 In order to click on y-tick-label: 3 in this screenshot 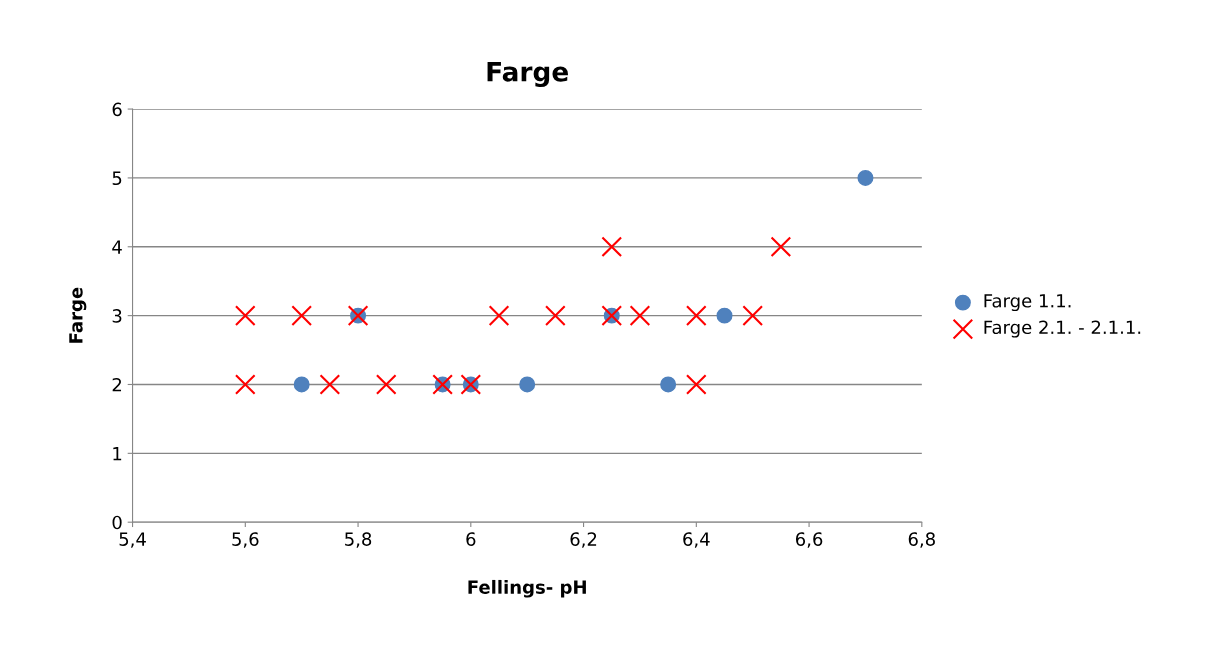, I will do `click(117, 316)`.